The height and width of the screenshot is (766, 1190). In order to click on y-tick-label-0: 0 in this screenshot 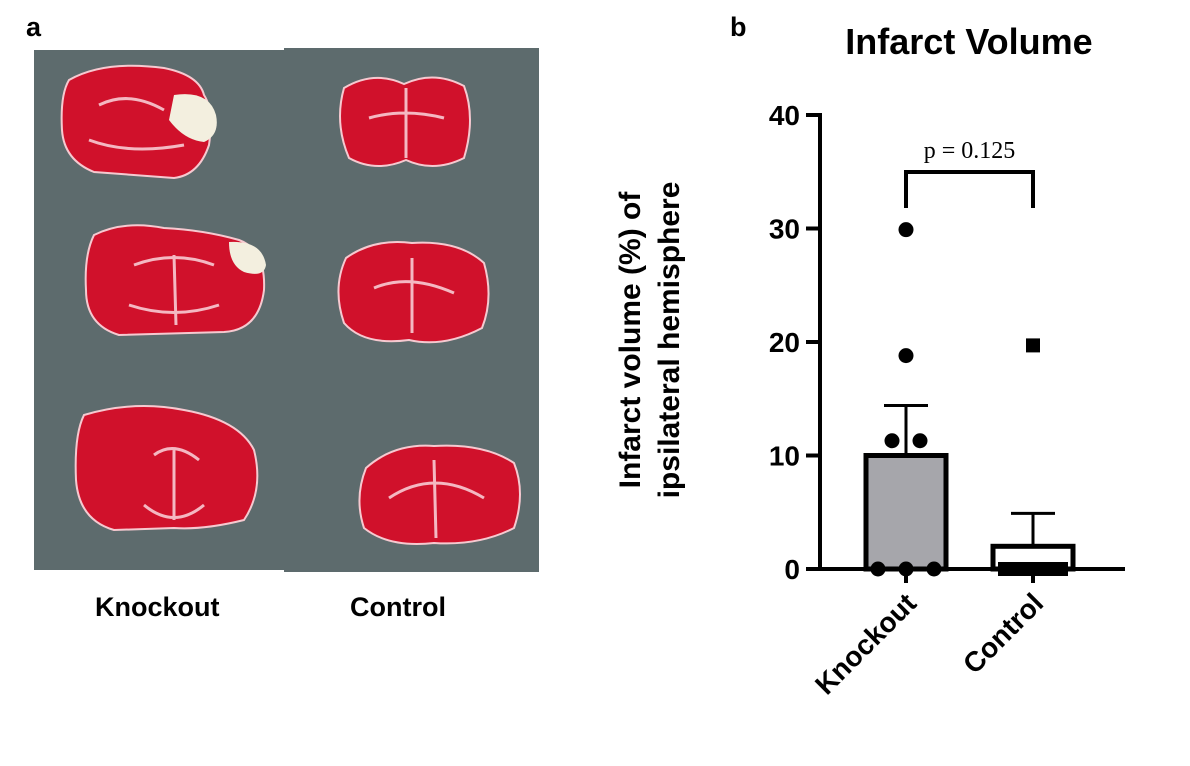, I will do `click(792, 569)`.